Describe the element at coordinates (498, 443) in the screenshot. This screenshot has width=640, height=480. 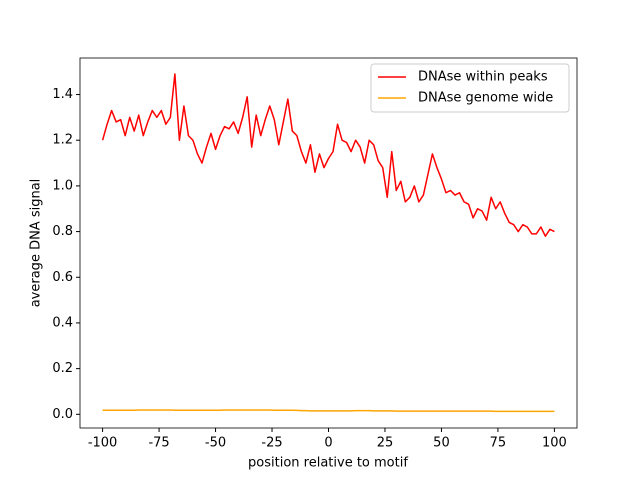
I see `x-tick-label: 75` at that location.